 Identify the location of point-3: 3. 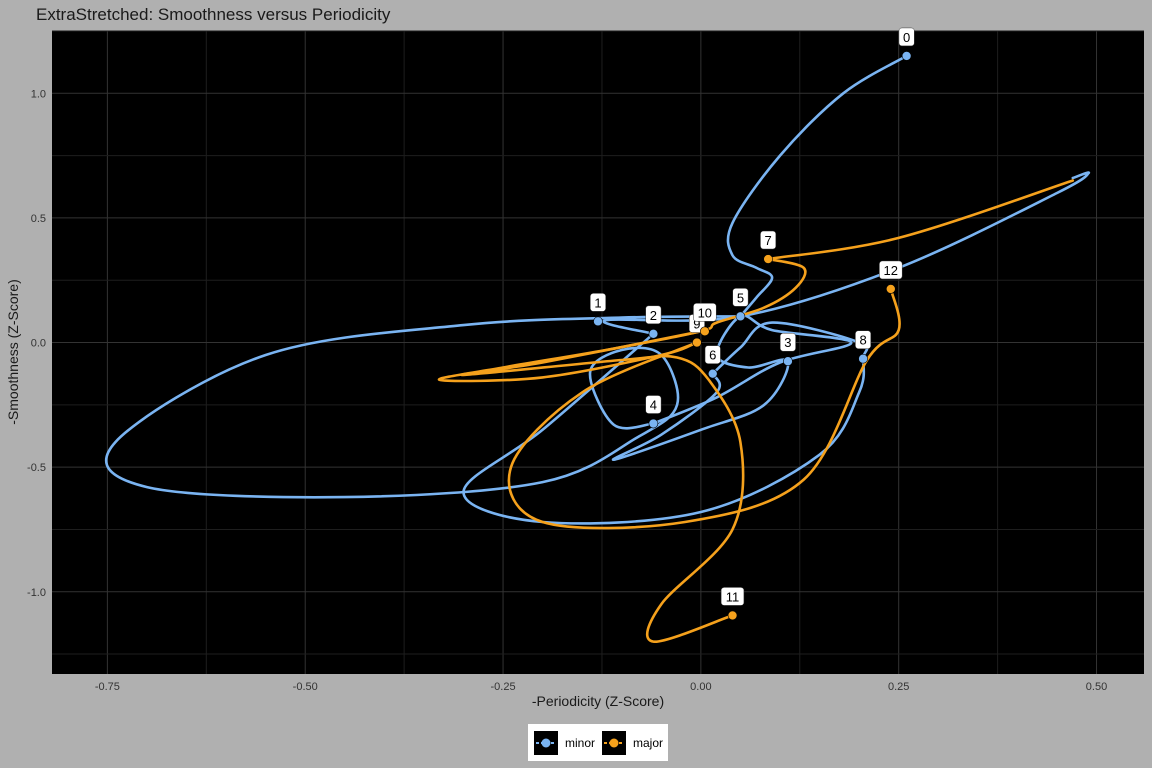
(787, 349).